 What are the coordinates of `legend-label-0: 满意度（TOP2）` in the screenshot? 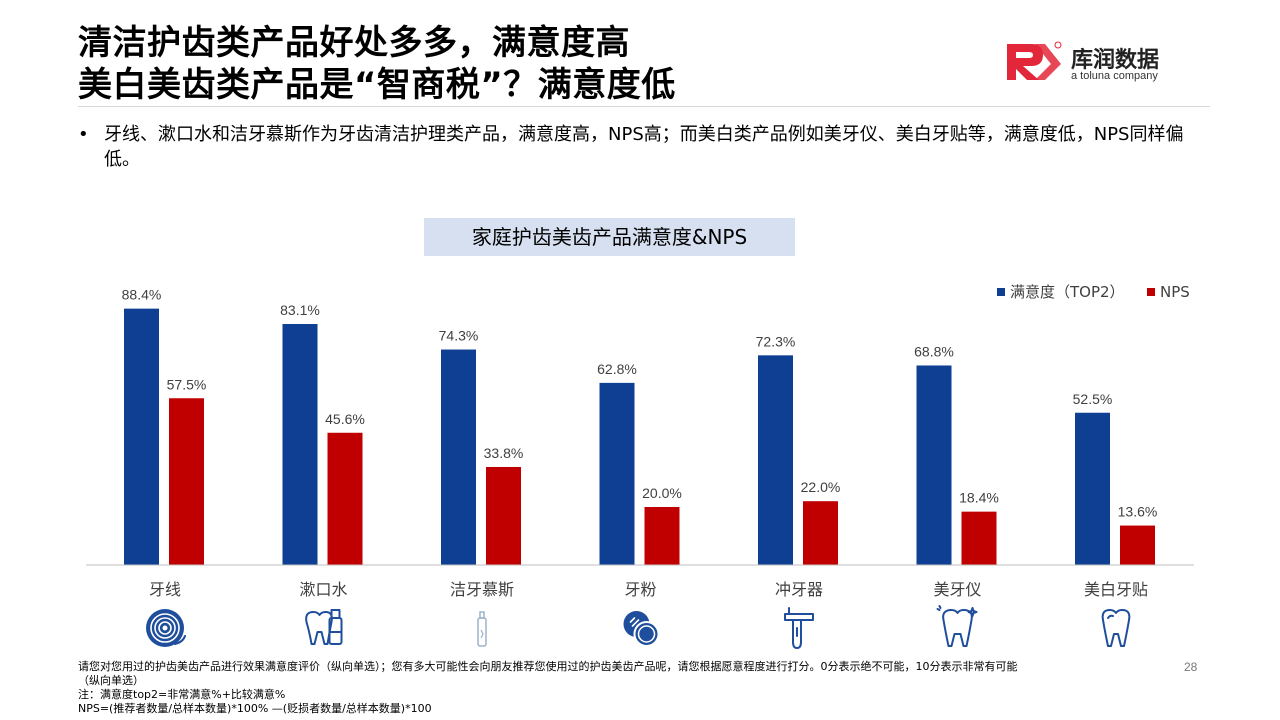 It's located at (1067, 292).